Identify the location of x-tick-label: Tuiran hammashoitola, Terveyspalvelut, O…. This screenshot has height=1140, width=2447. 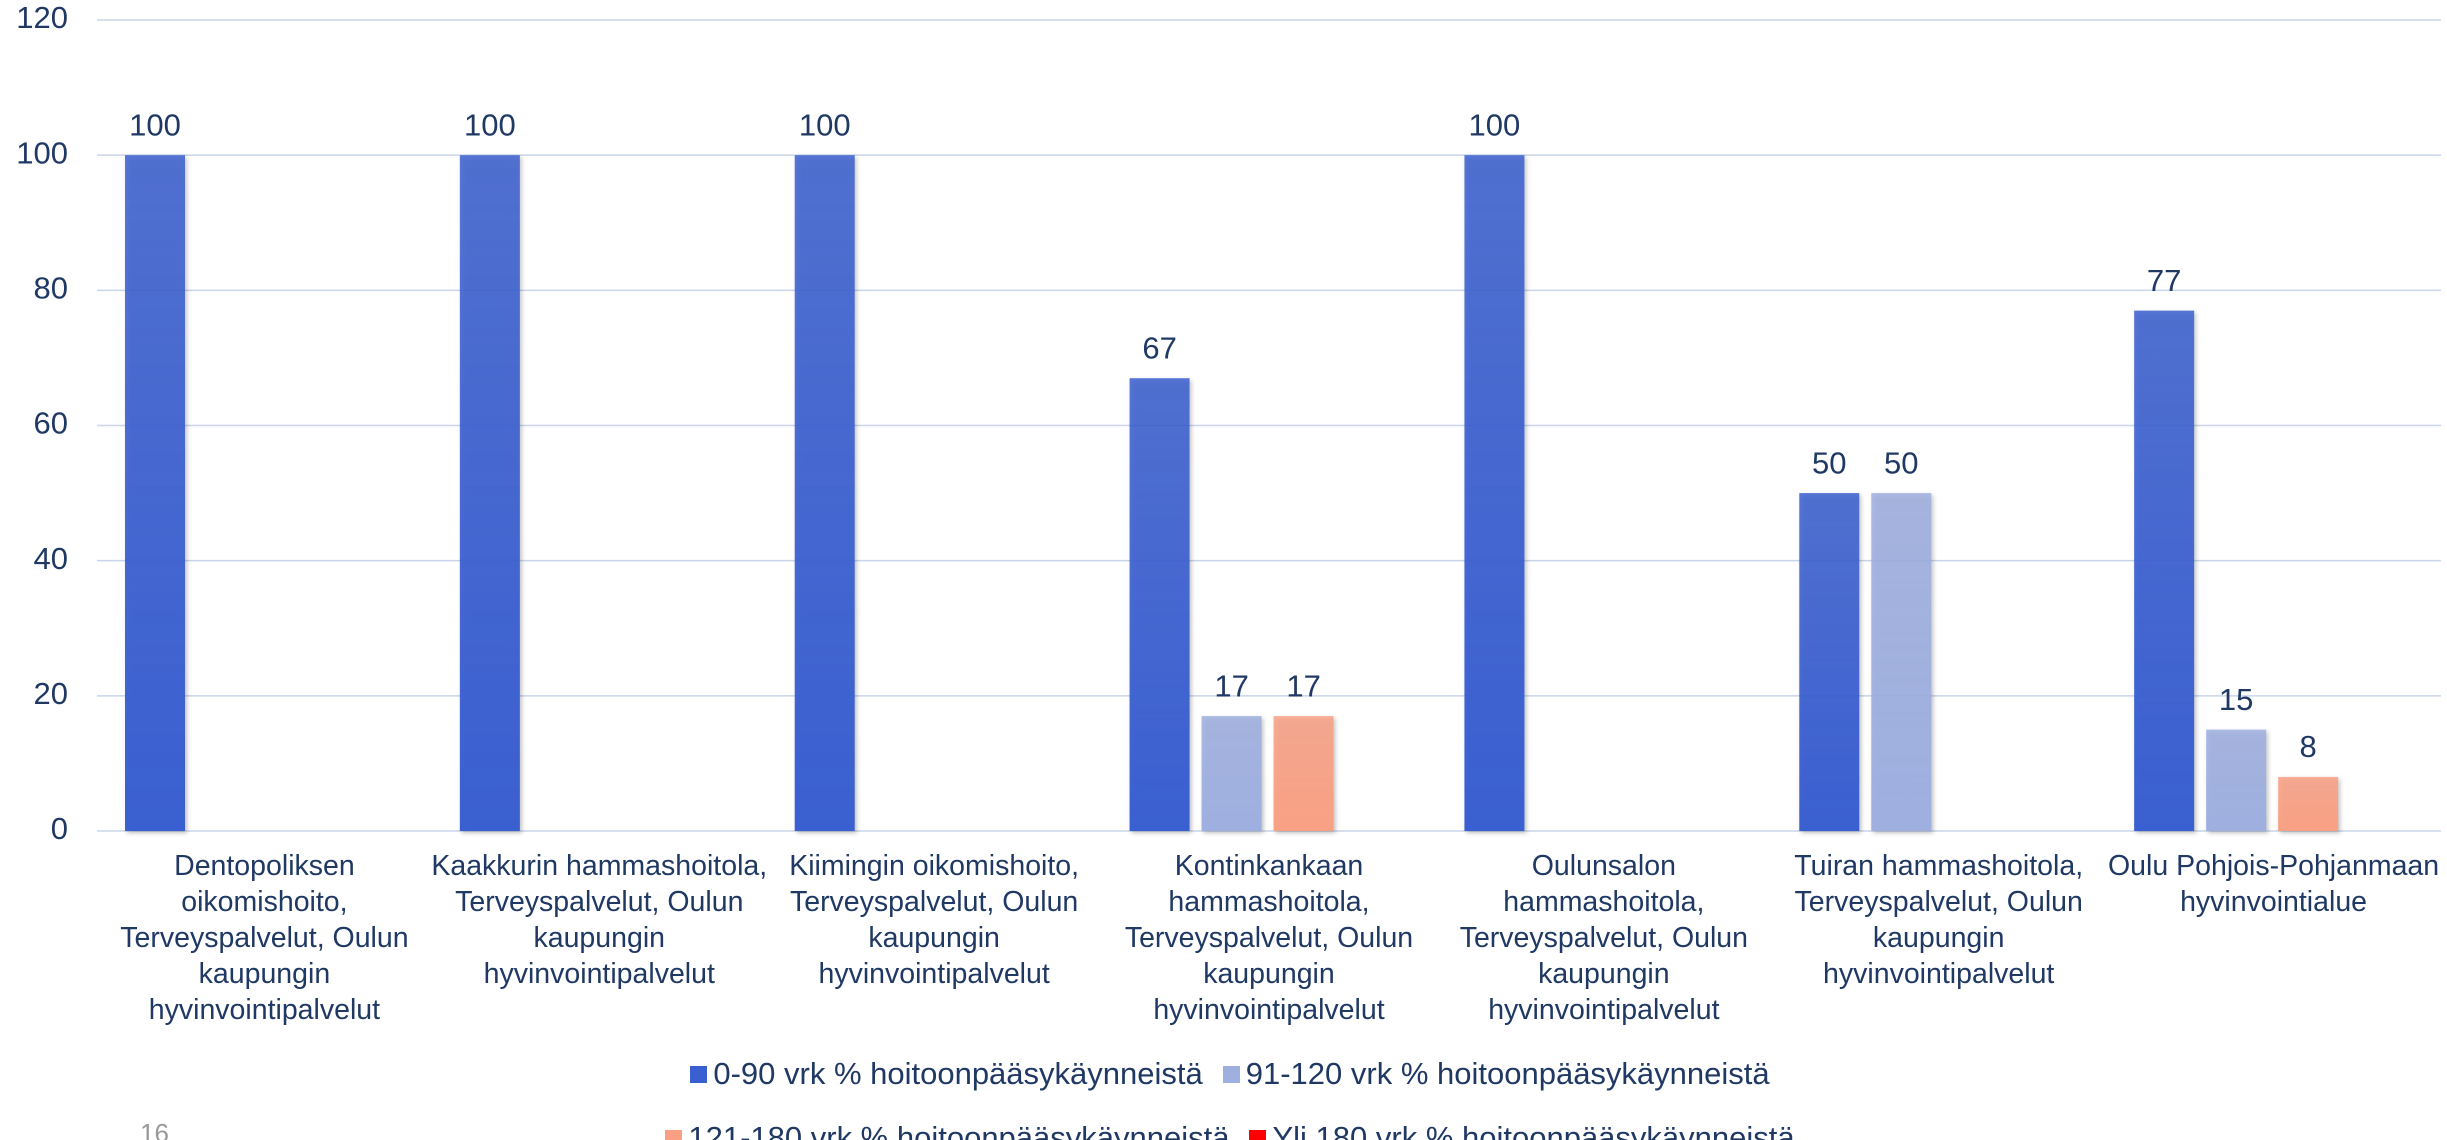
(1939, 920).